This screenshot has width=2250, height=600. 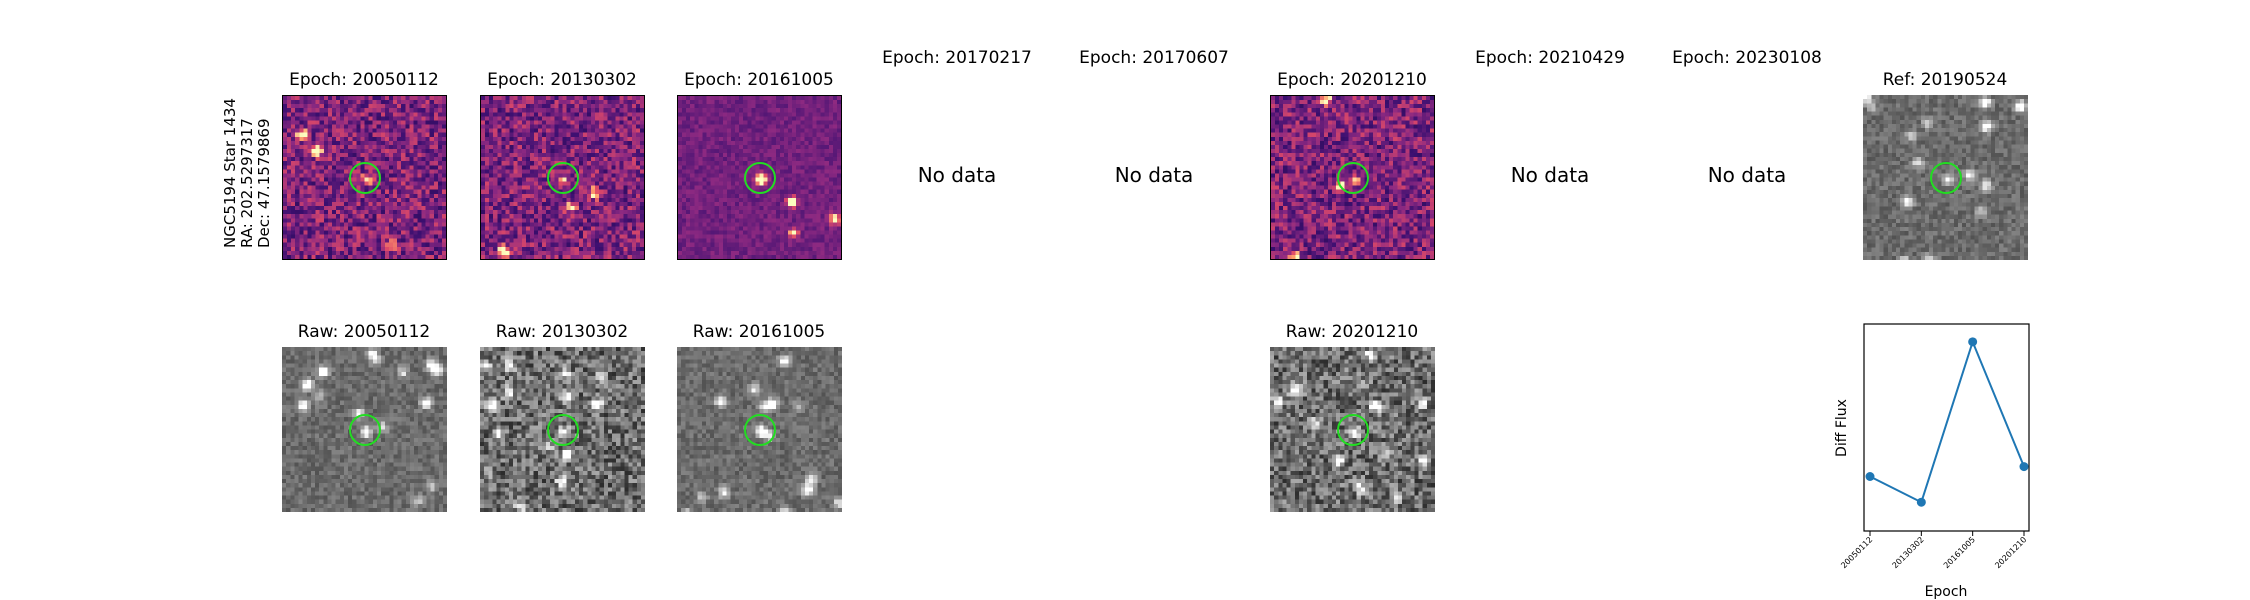 What do you see at coordinates (759, 332) in the screenshot?
I see `raw-title-3: Raw: 20161005` at bounding box center [759, 332].